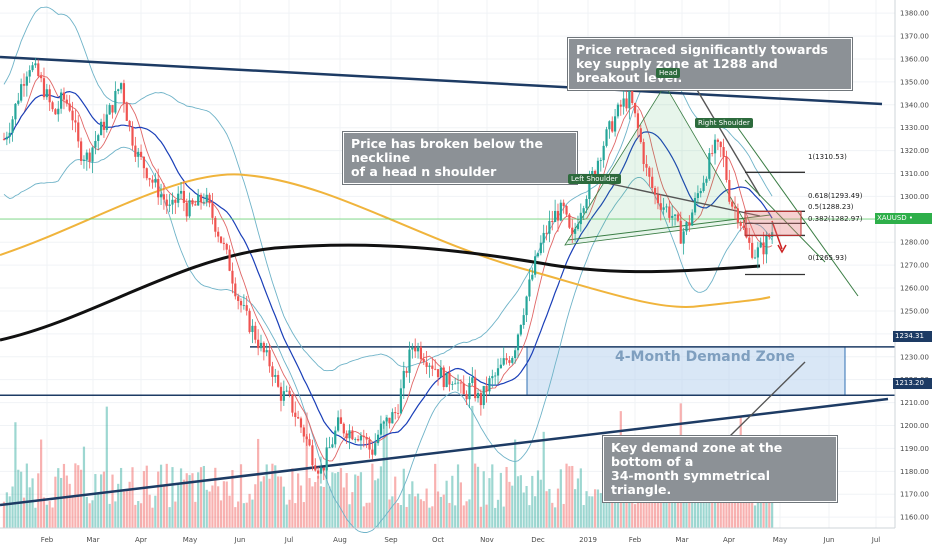  What do you see at coordinates (914, 518) in the screenshot?
I see `y-tick-label: 1160.00` at bounding box center [914, 518].